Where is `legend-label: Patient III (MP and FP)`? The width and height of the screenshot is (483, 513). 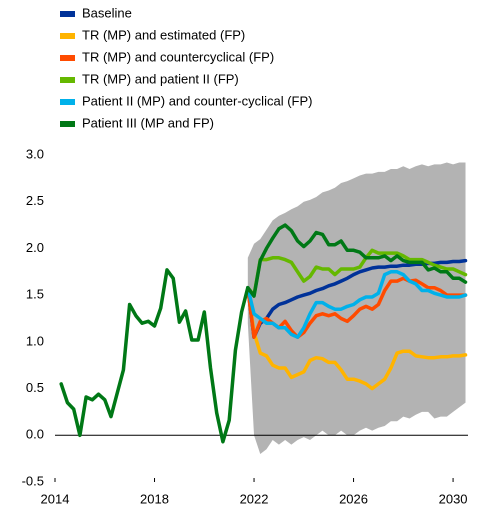
legend-label: Patient III (MP and FP) is located at coordinates (148, 122).